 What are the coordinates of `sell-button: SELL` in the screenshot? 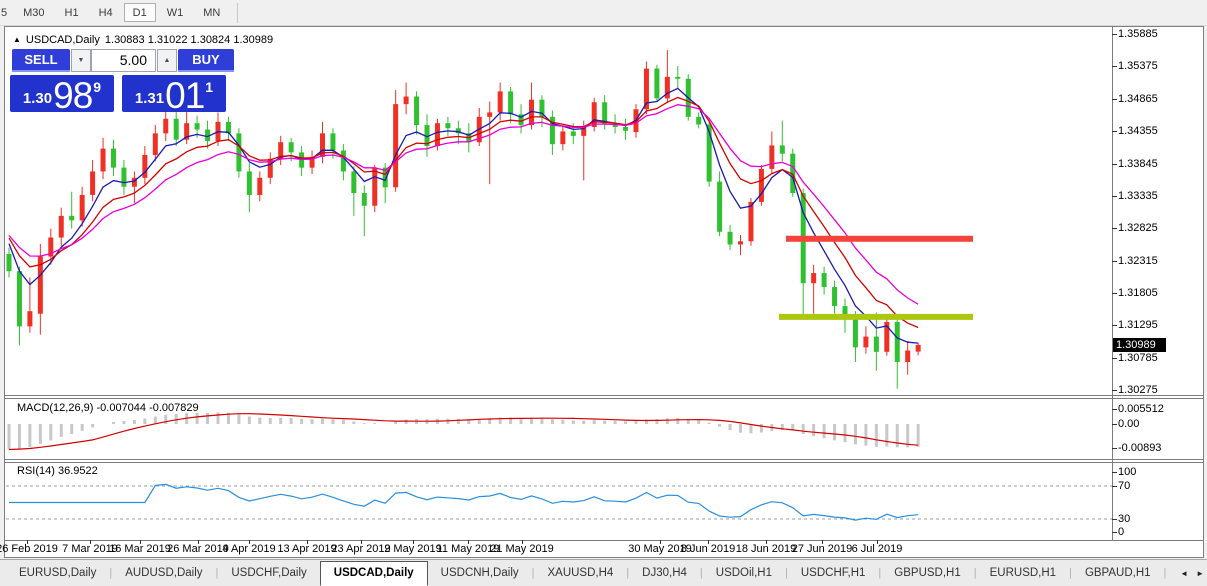 It's located at (41, 60).